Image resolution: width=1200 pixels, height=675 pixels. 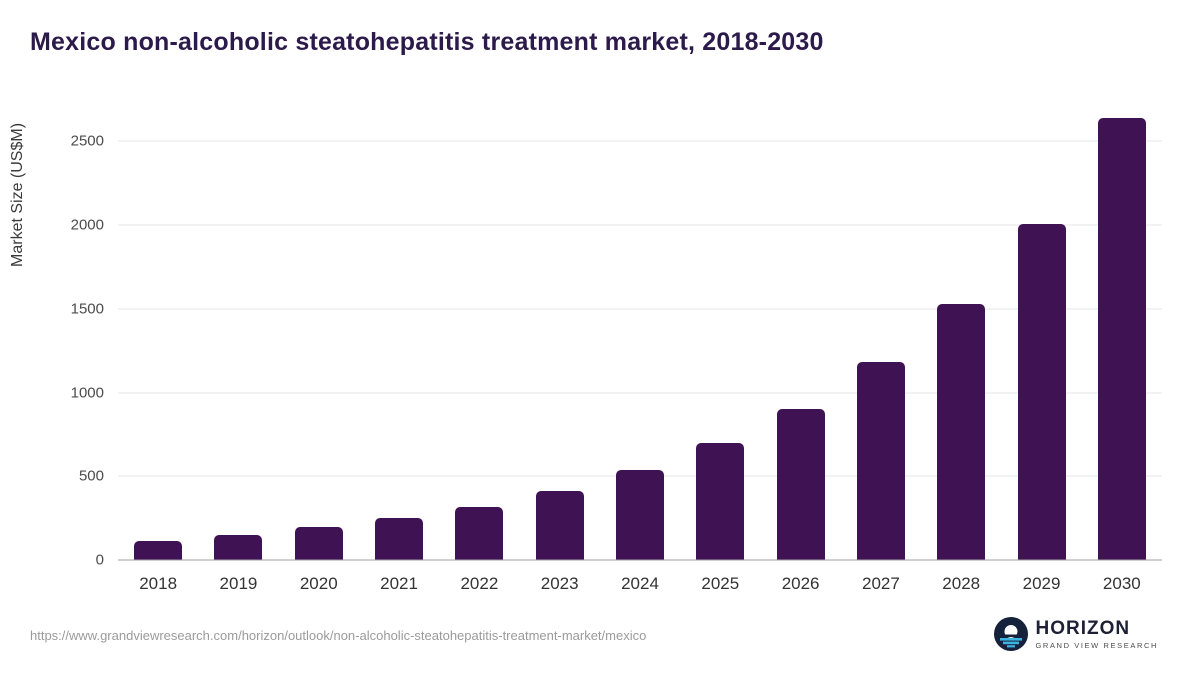 I want to click on y-tick-label: 500, so click(x=91, y=476).